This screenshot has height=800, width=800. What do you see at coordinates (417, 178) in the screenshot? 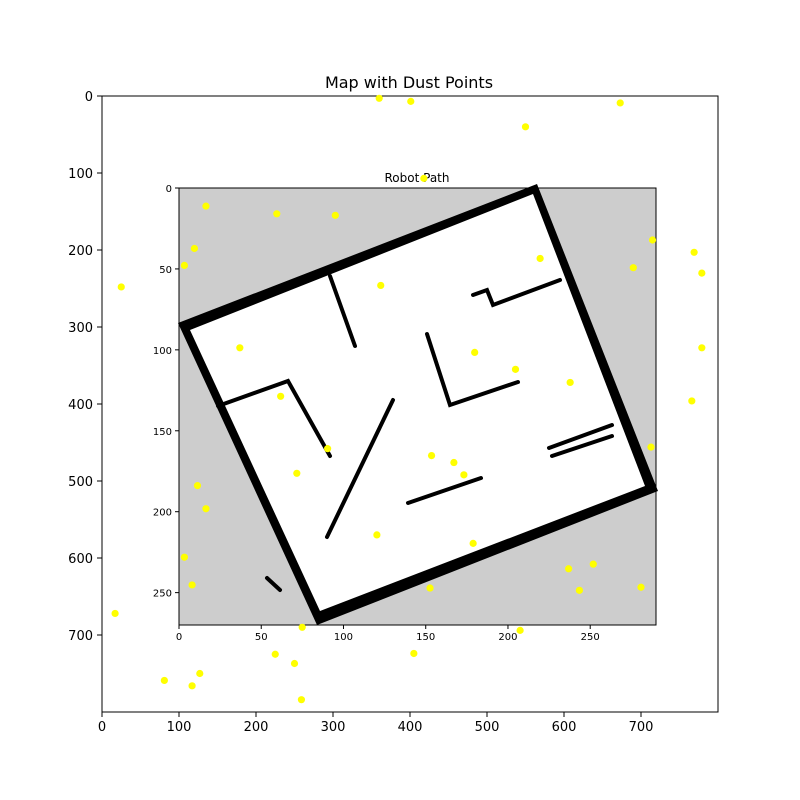
I see `inset-title: Robot Path` at bounding box center [417, 178].